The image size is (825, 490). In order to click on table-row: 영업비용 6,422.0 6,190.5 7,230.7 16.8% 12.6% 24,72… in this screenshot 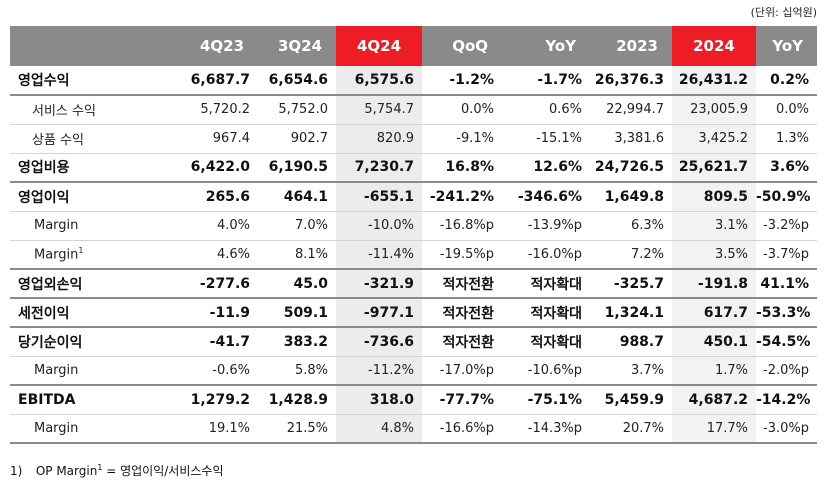, I will do `click(413, 168)`.